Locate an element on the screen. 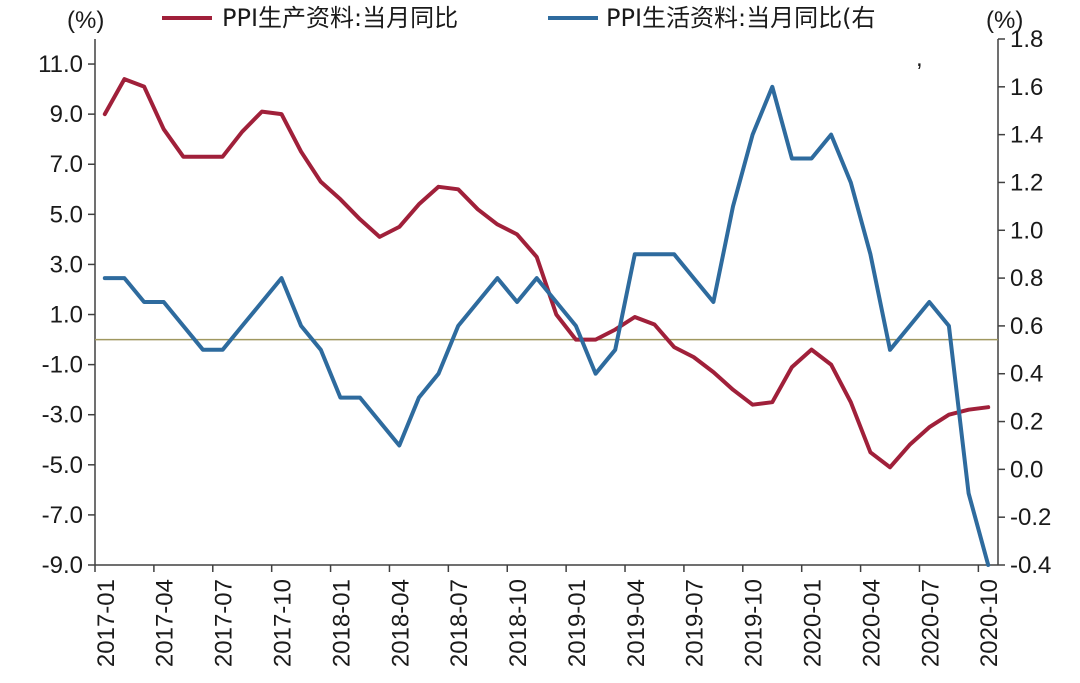  left-axis-ticks: 11.0 9.0 7.0 5.0 3.0 1.0 -1.0 -3.0 -5.0 -7.0 -9.0 is located at coordinates (66, 315).